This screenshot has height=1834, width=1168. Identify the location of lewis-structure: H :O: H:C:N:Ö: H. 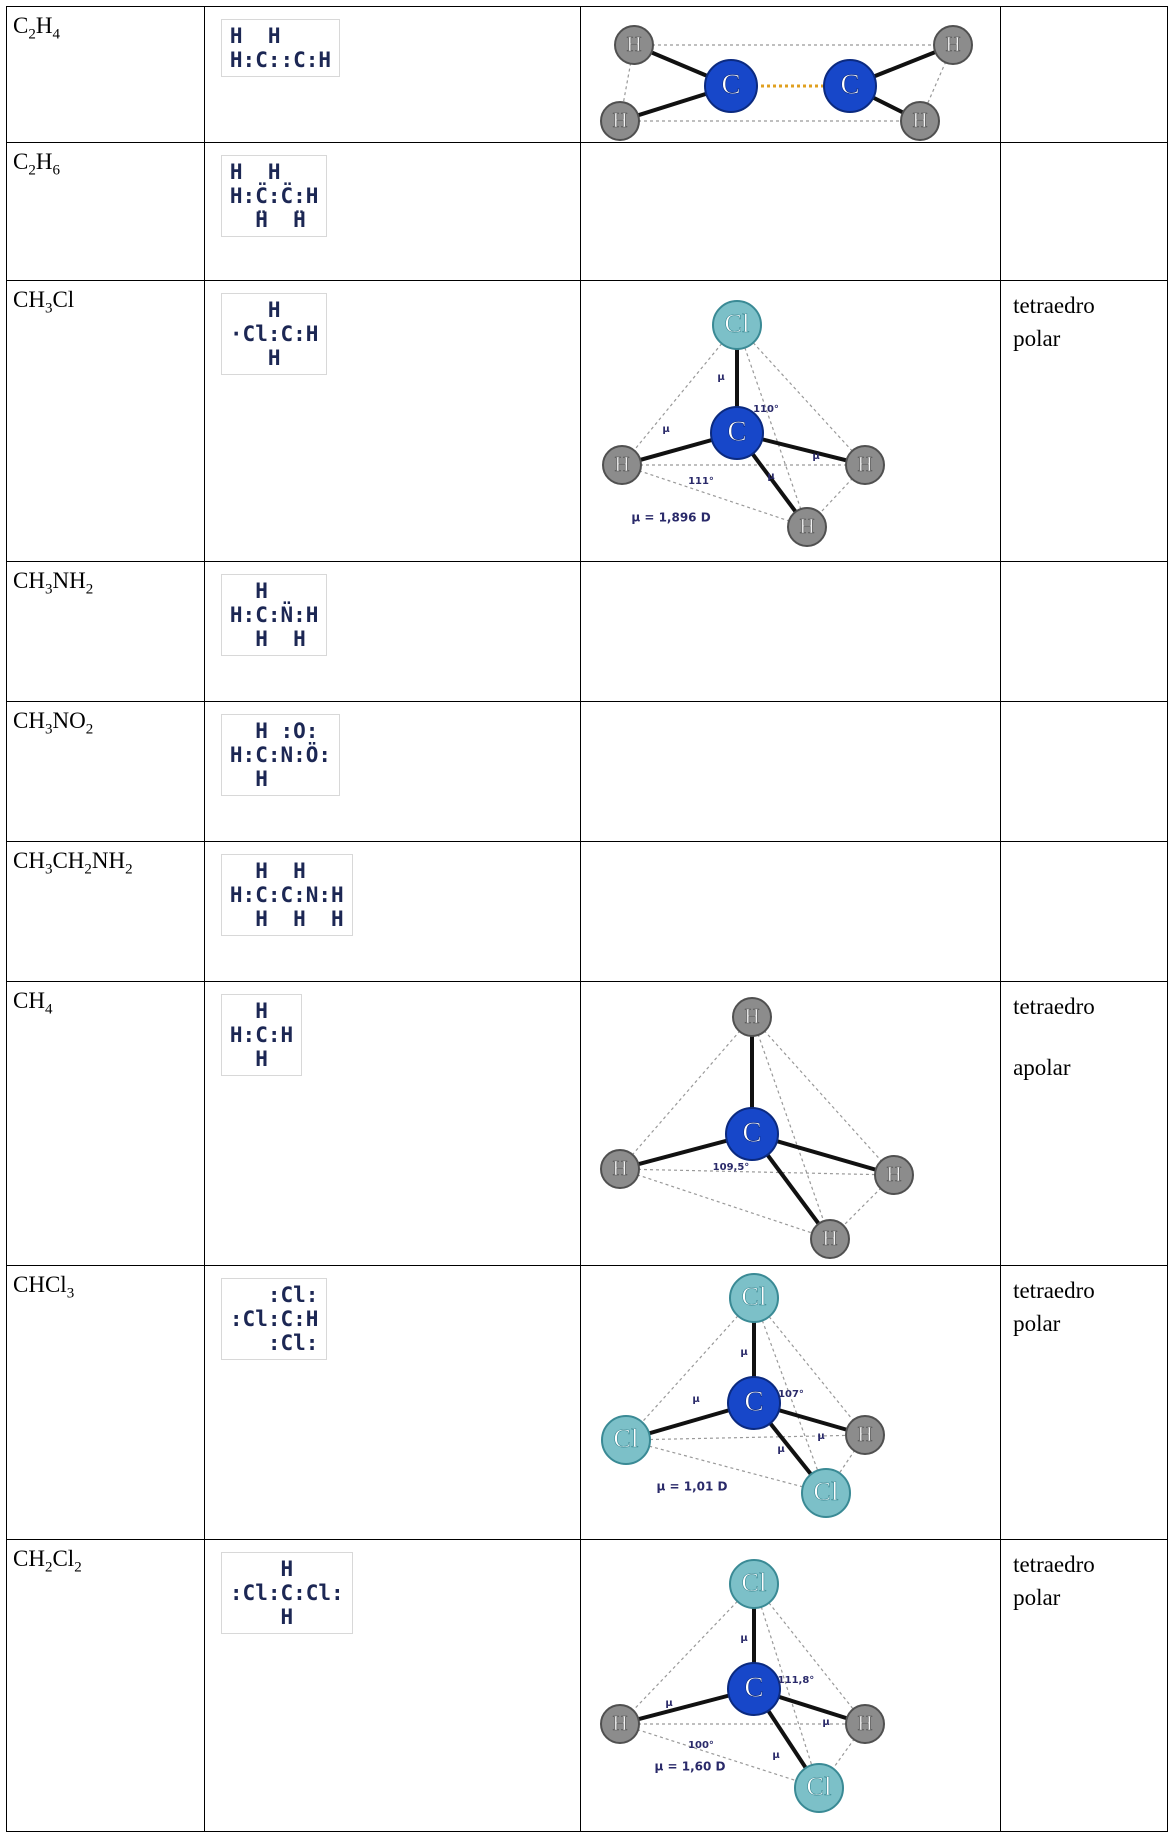
(280, 755).